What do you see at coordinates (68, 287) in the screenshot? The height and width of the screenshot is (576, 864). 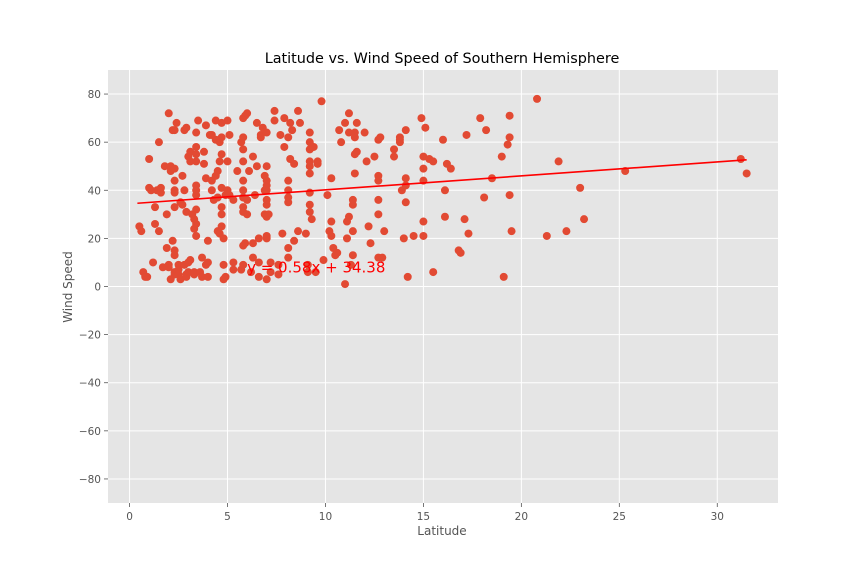 I see `y-axis-label: Wind Speed` at bounding box center [68, 287].